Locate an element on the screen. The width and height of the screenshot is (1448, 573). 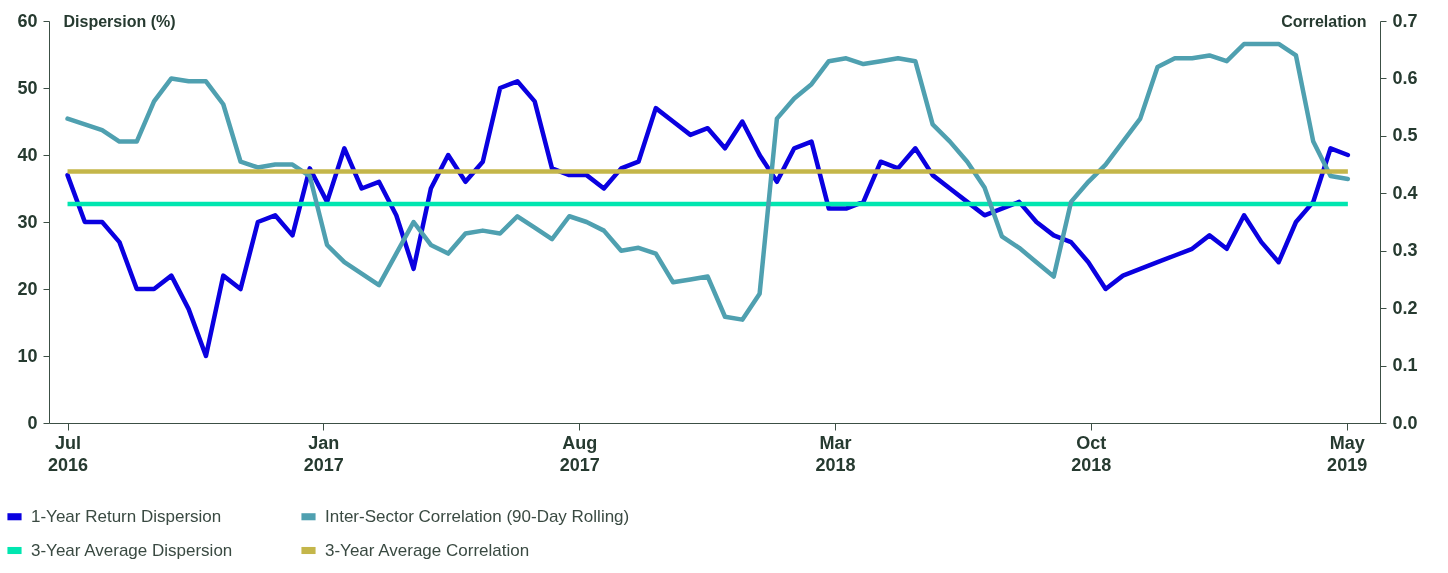
y-tick-label: 10 is located at coordinates (27, 355).